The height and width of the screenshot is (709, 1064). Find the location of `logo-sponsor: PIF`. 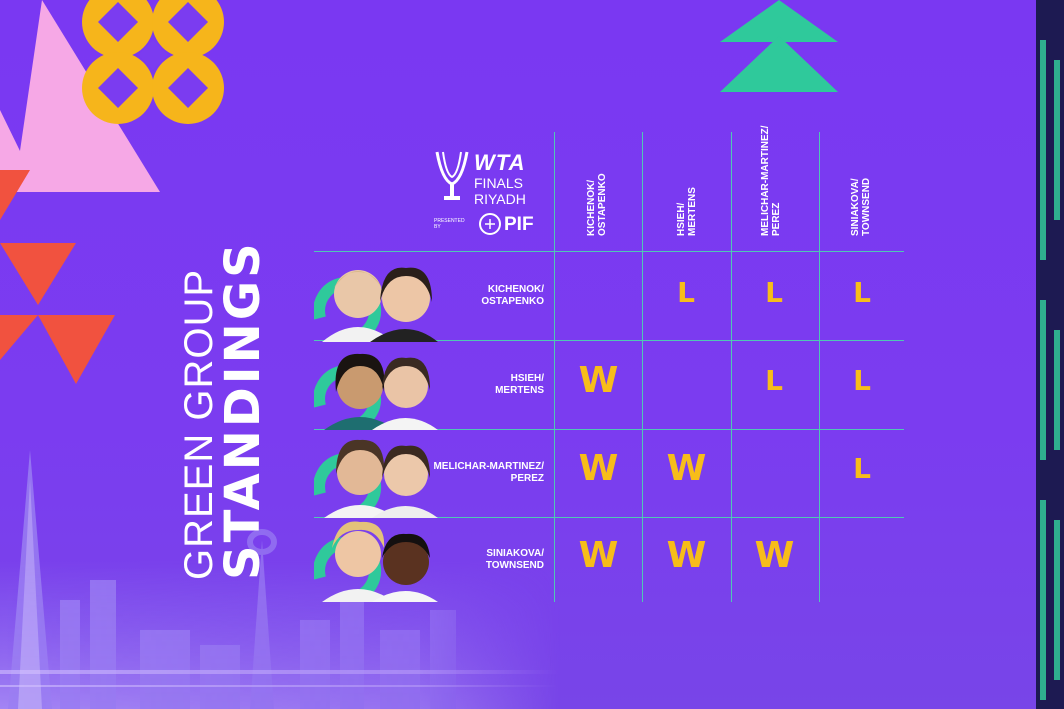

logo-sponsor: PIF is located at coordinates (519, 224).